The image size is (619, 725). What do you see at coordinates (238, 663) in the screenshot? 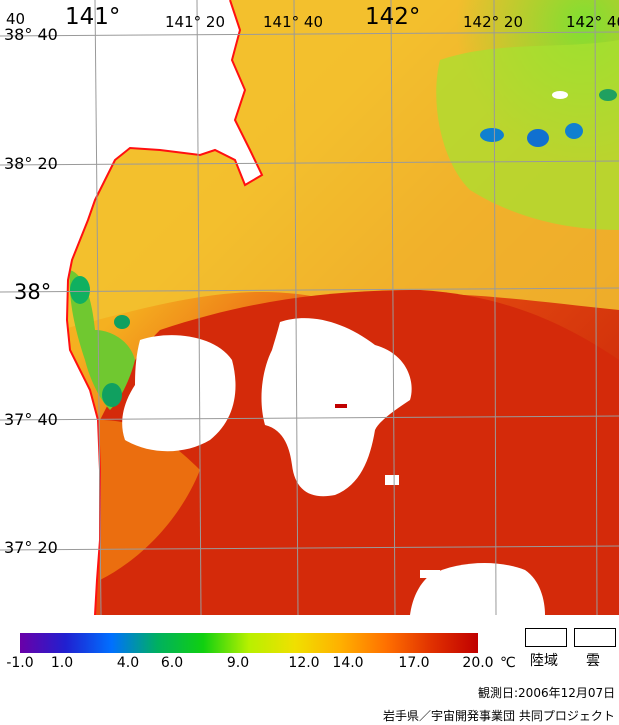
I see `colorbar-tick: 9.0` at bounding box center [238, 663].